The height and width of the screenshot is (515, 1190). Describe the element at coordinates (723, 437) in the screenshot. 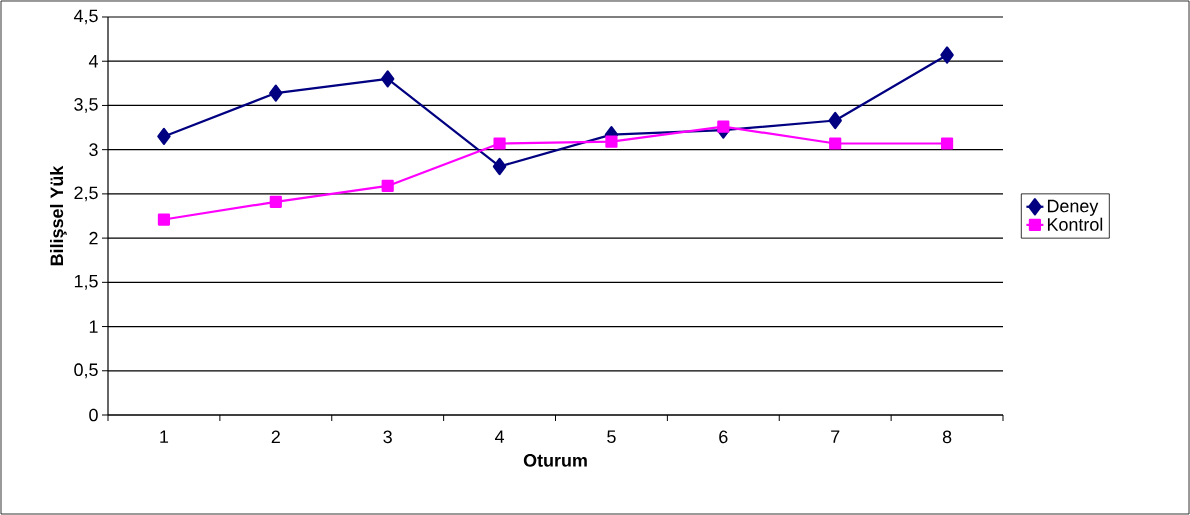

I see `x-tick-label: 6` at that location.